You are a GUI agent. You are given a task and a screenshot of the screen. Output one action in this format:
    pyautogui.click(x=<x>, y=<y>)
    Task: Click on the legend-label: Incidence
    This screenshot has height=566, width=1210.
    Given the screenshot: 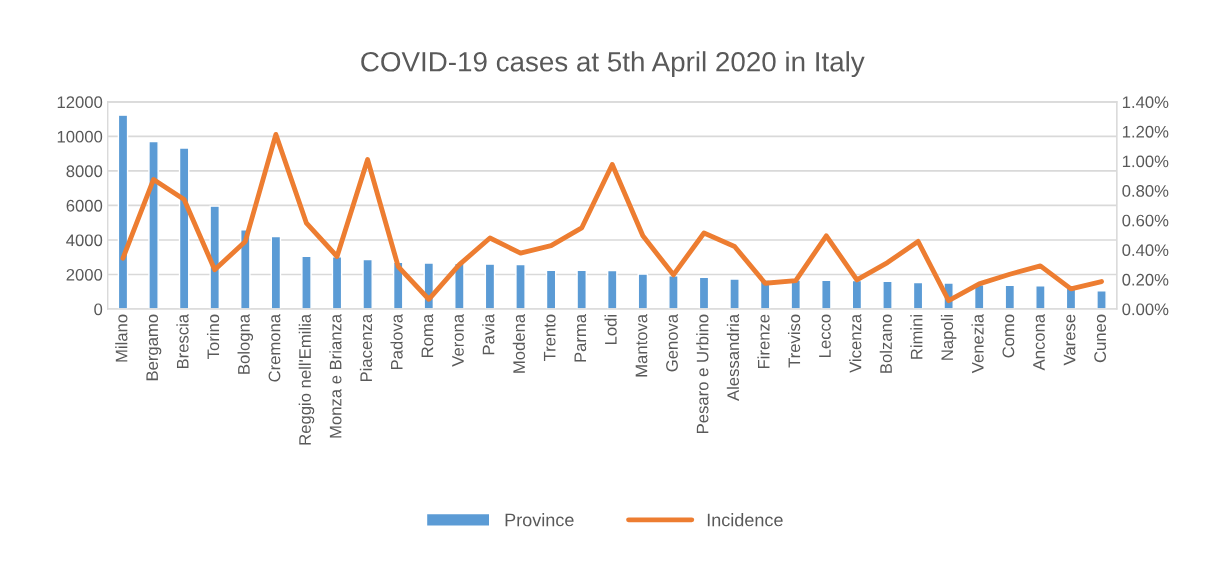 What is the action you would take?
    pyautogui.click(x=745, y=520)
    